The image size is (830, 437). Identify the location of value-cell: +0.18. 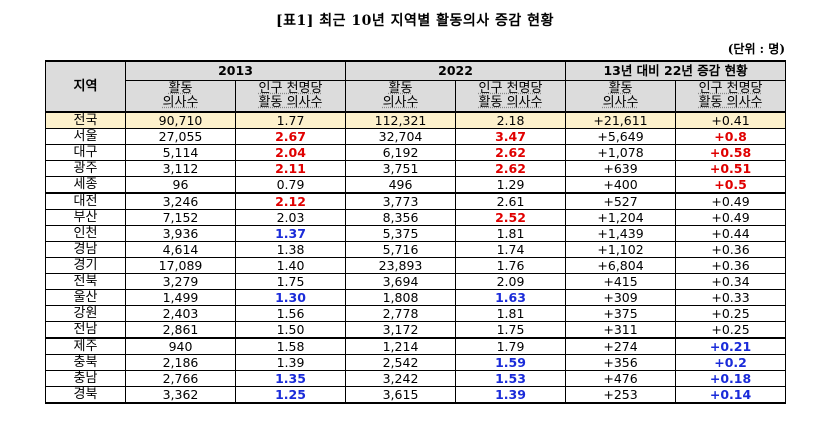
(731, 378).